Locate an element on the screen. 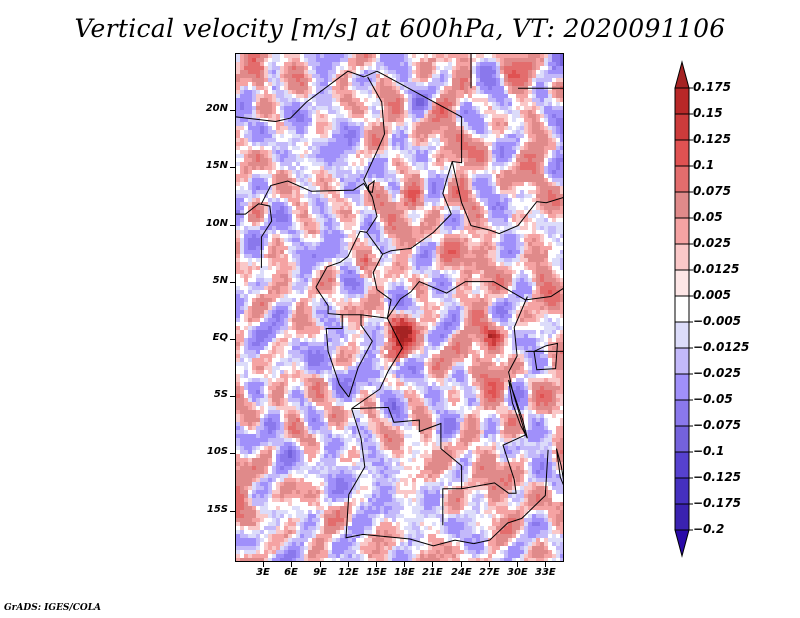 This screenshot has width=800, height=618. y-tick-label: 15S is located at coordinates (217, 509).